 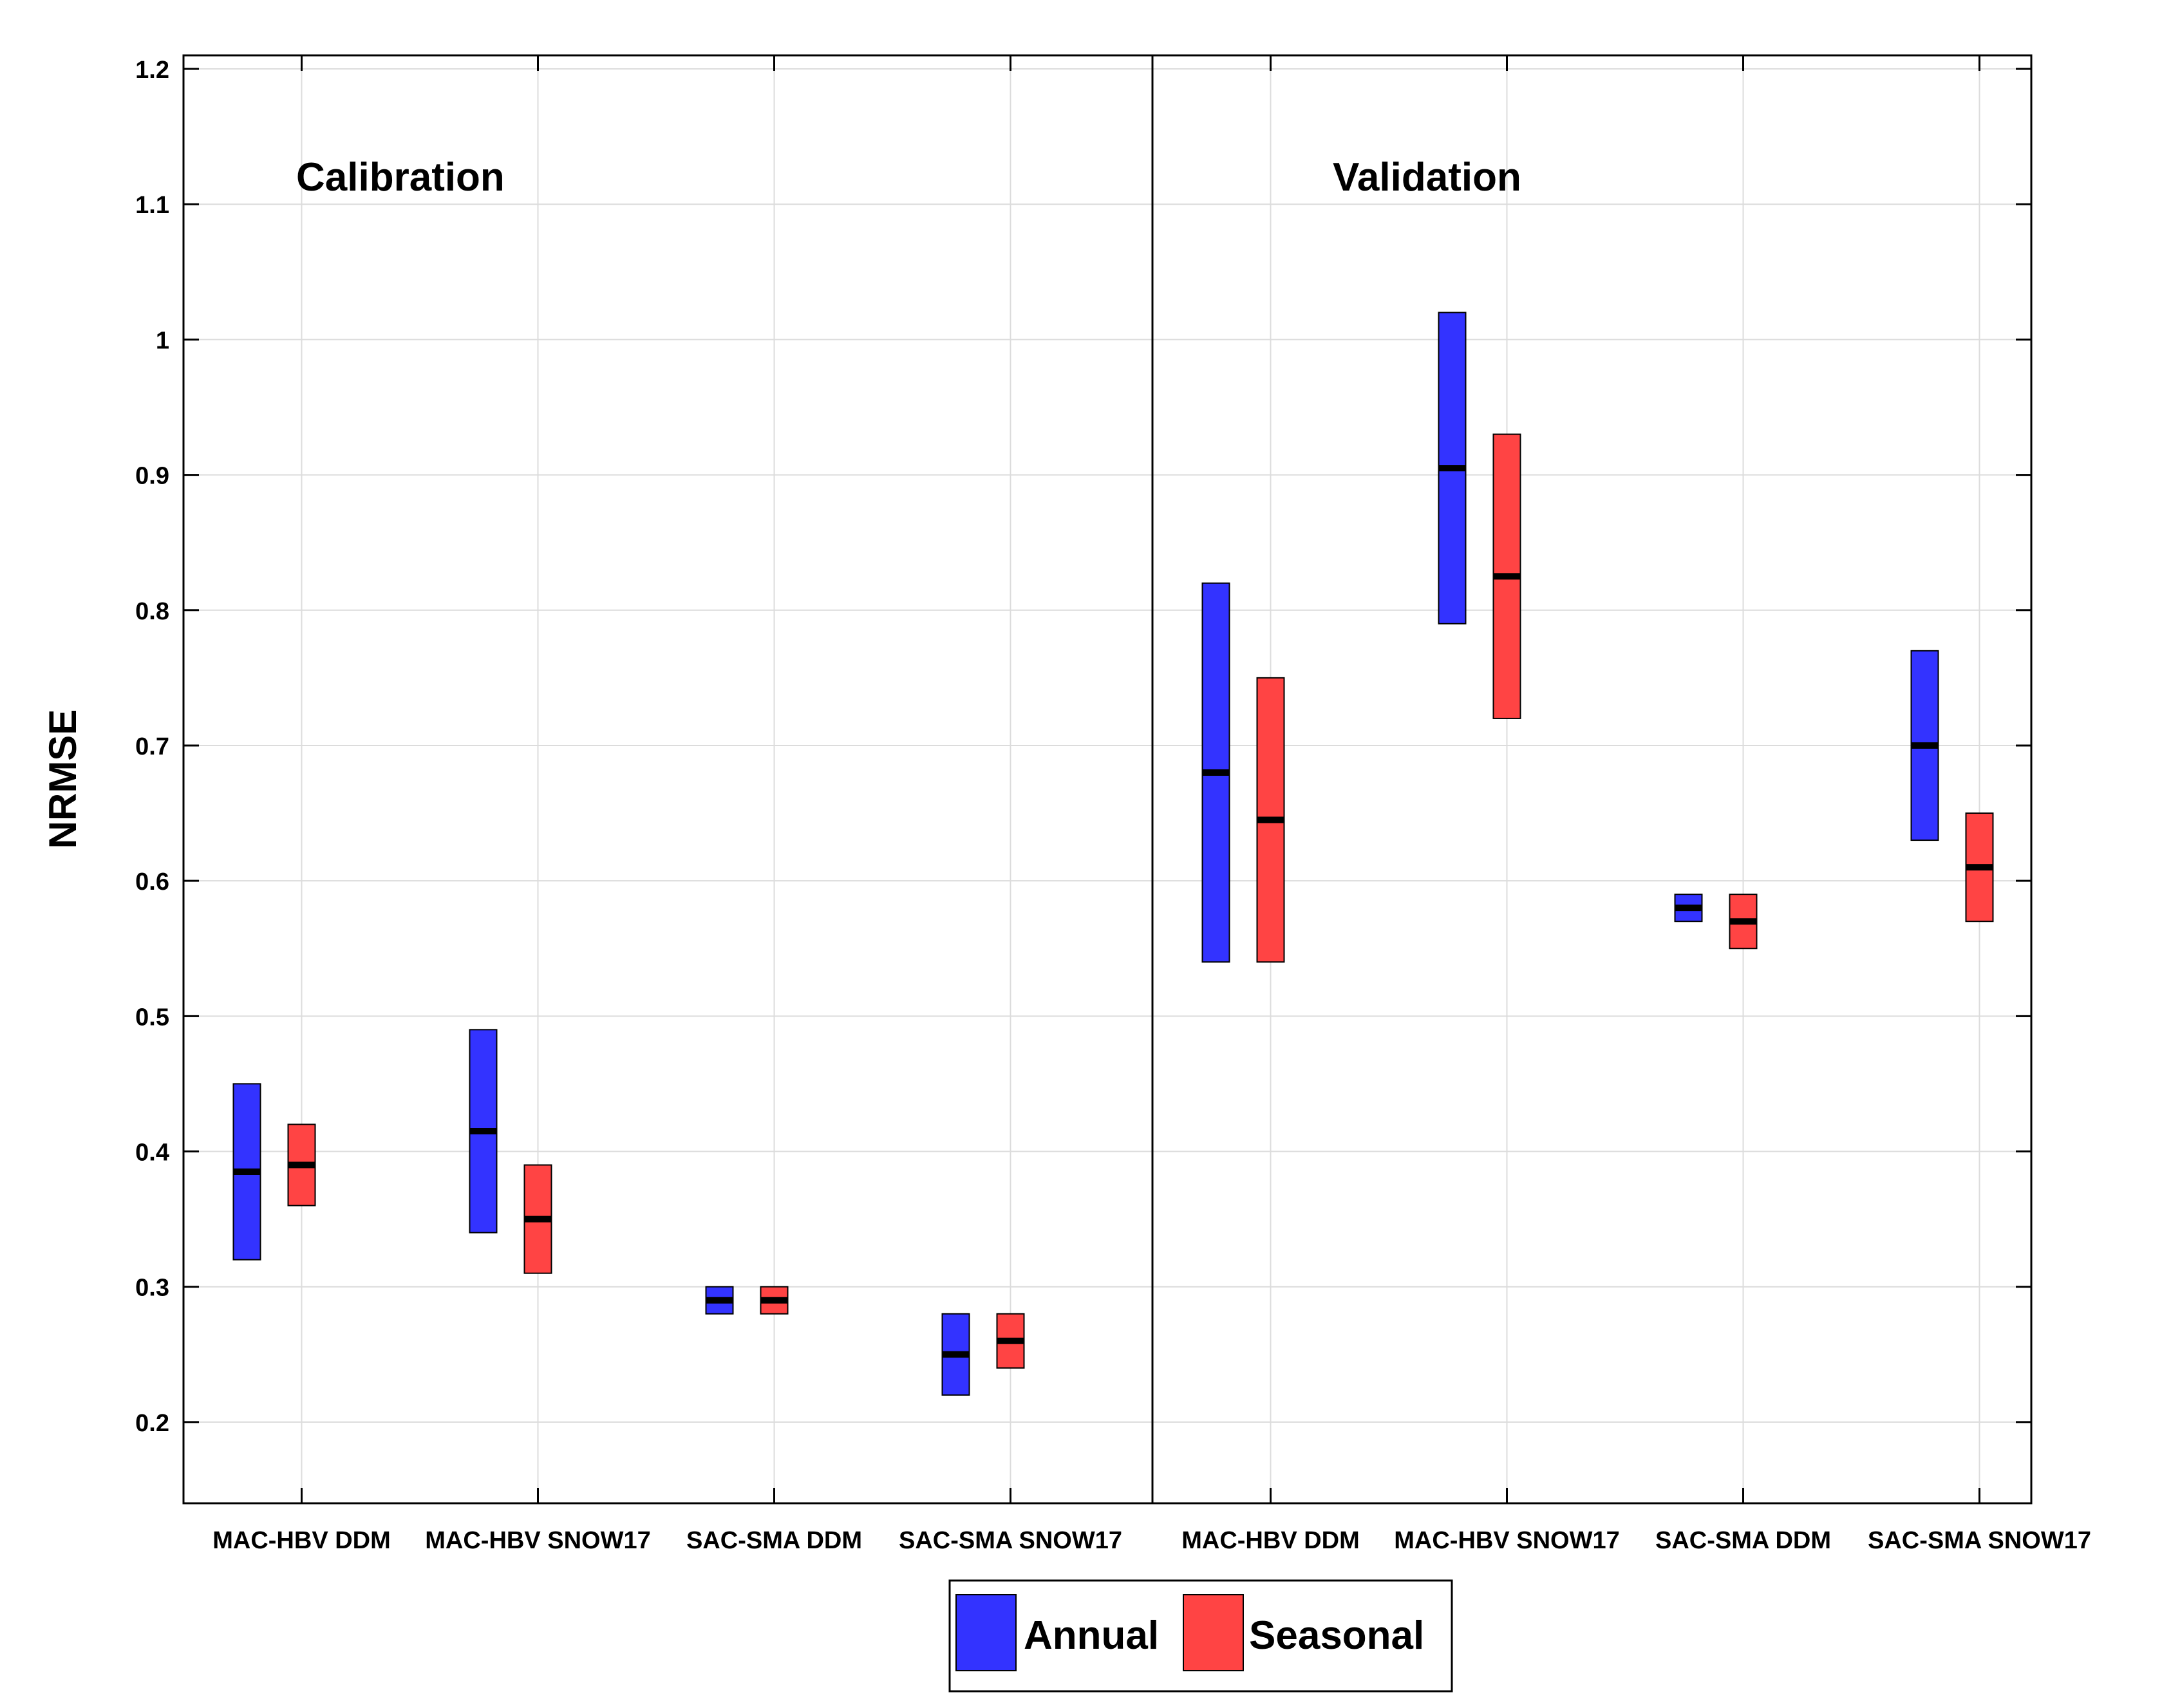 What do you see at coordinates (152, 70) in the screenshot?
I see `y-tick-label: 1.2` at bounding box center [152, 70].